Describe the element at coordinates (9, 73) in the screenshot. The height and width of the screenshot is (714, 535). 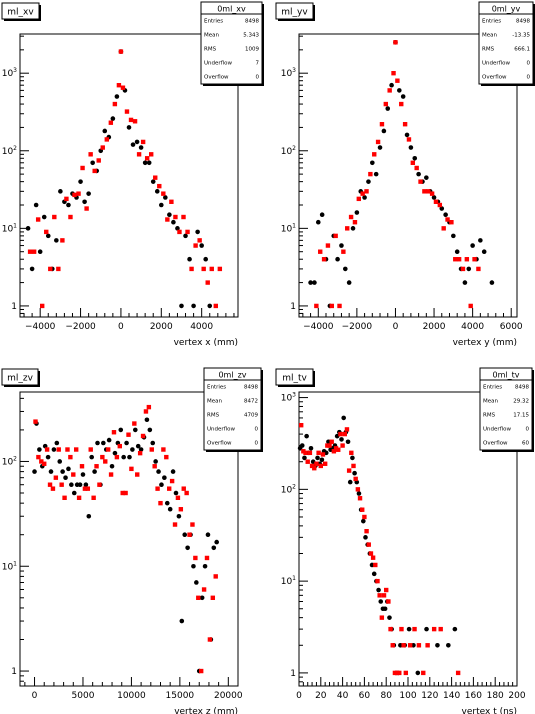
I see `y-tick-label: 10³` at that location.